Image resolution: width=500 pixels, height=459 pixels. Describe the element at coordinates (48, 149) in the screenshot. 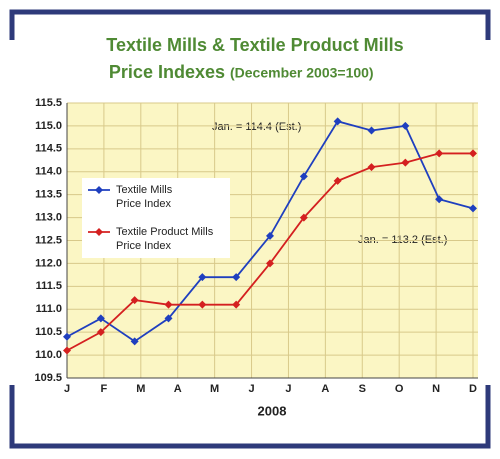

I see `y-tick-label: 114.5` at that location.